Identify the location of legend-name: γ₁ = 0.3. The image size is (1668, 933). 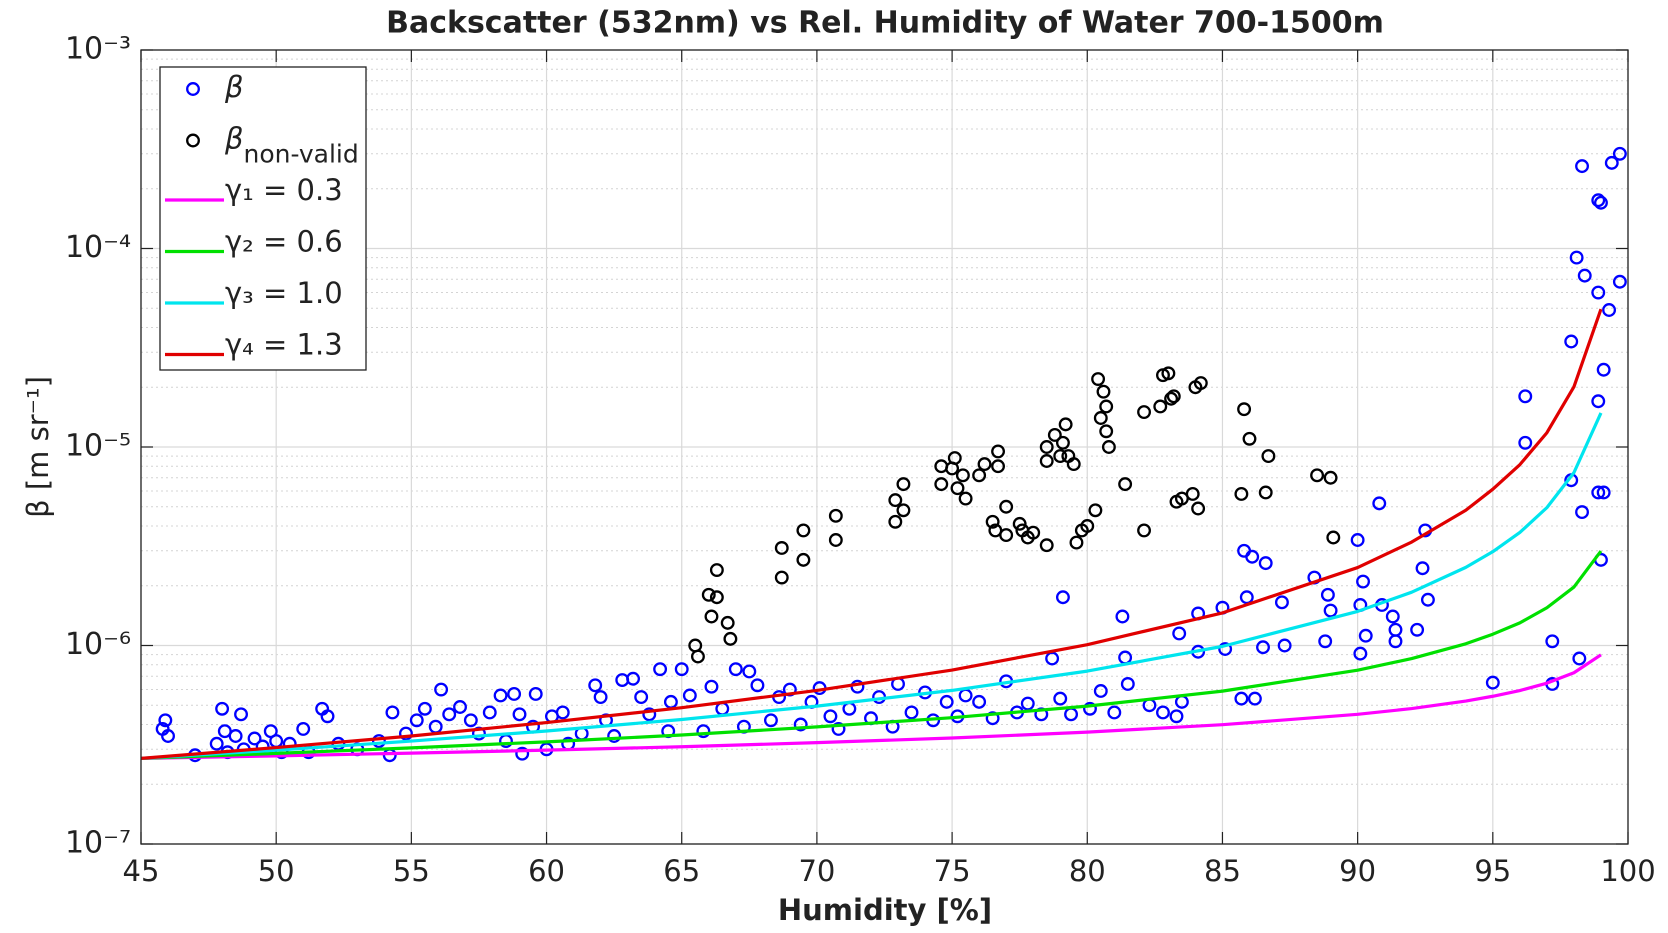
(284, 190).